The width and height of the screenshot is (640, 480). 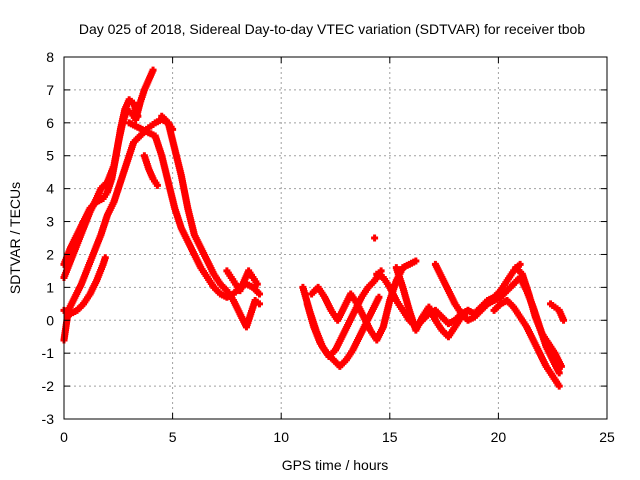 What do you see at coordinates (84, 286) in the screenshot?
I see `series-arc-d` at bounding box center [84, 286].